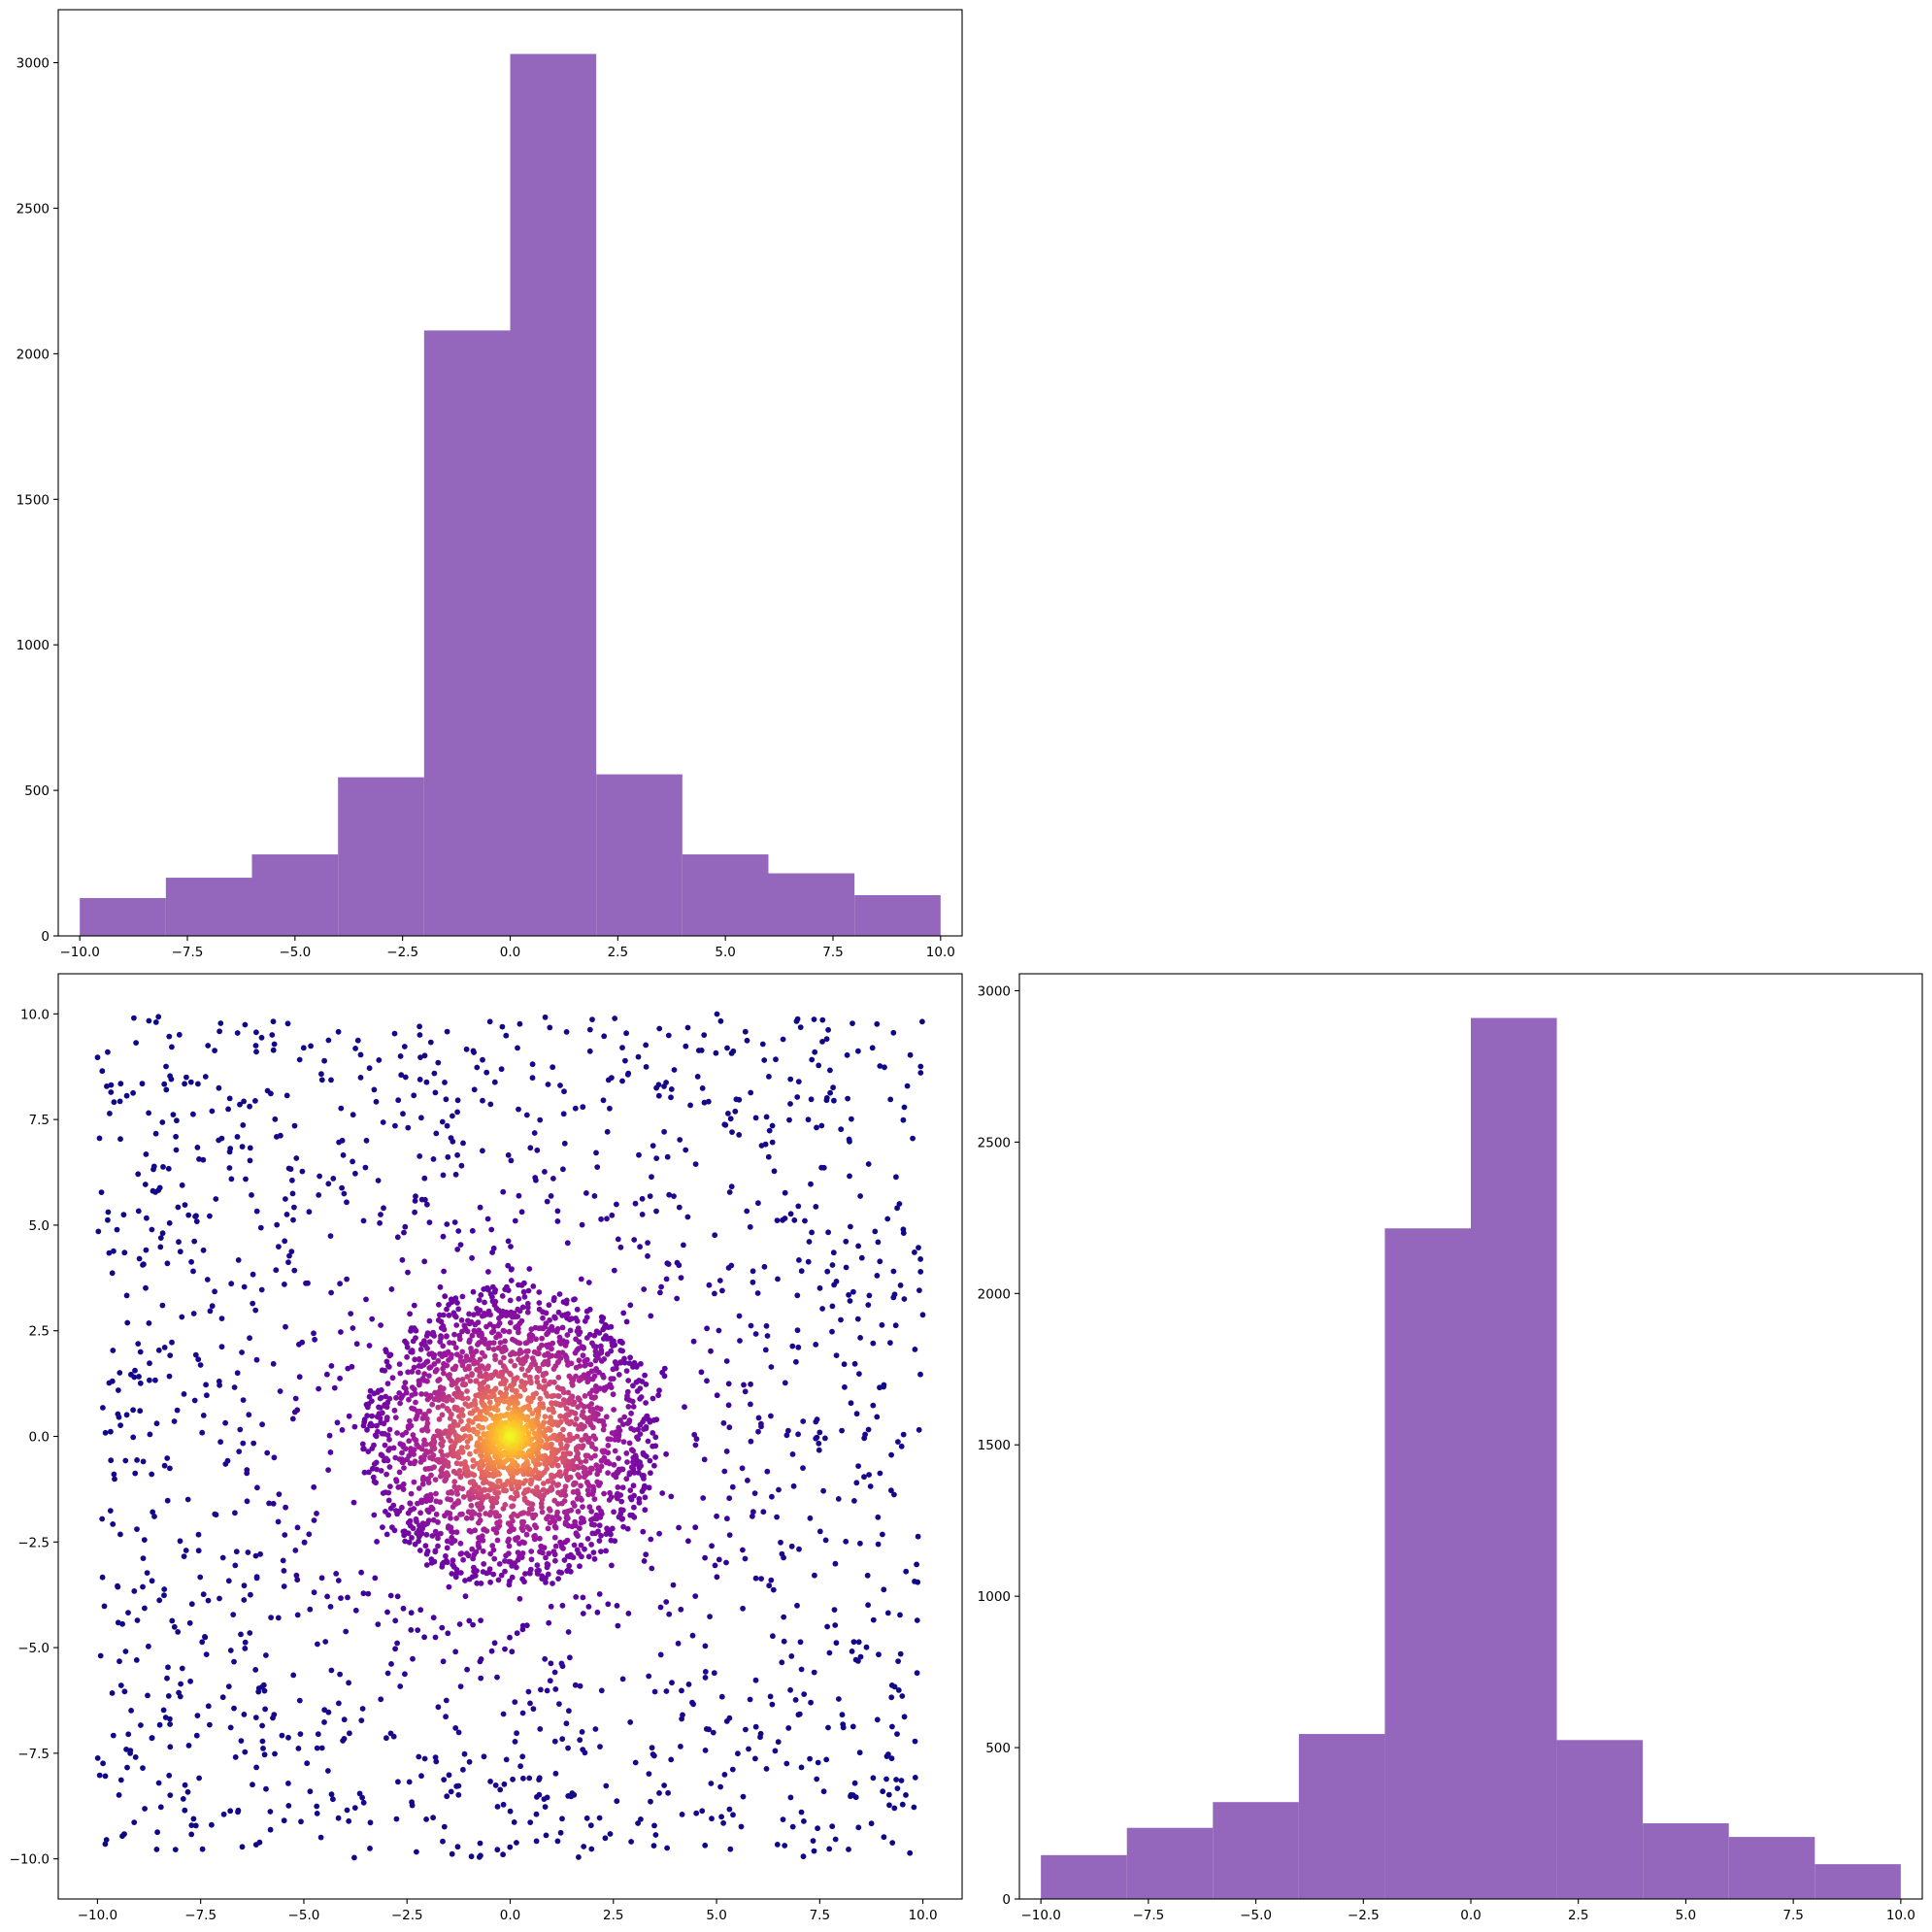  What do you see at coordinates (923, 1916) in the screenshot?
I see `scatter-x-tick-label: 10.0` at bounding box center [923, 1916].